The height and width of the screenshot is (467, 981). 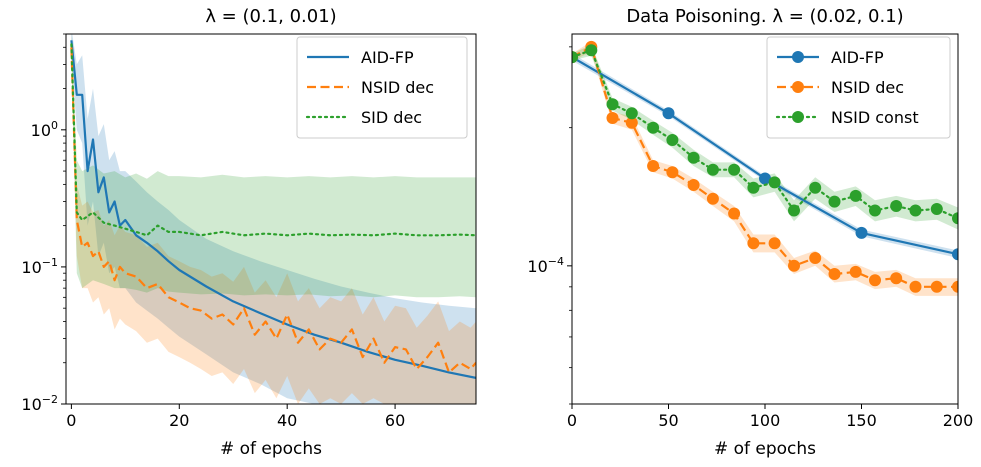 What do you see at coordinates (287, 420) in the screenshot?
I see `x-tick-label: 40` at bounding box center [287, 420].